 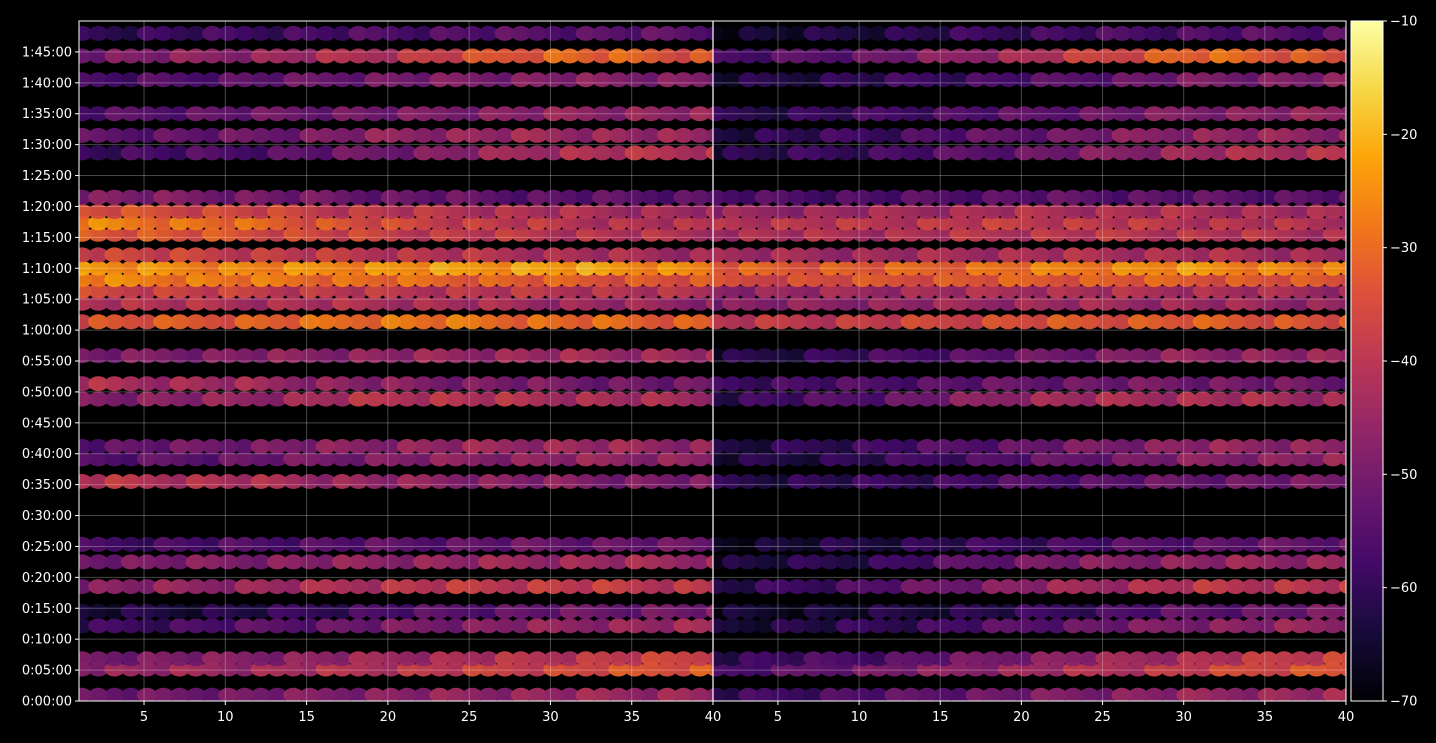 What do you see at coordinates (550, 717) in the screenshot?
I see `x-tick-label: 30` at bounding box center [550, 717].